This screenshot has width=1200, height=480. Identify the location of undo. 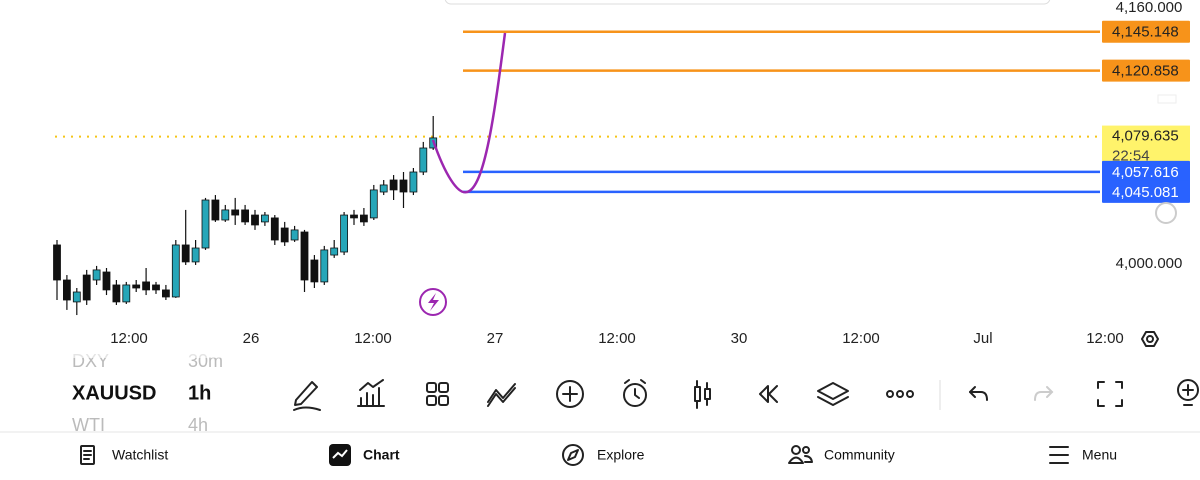
(978, 393).